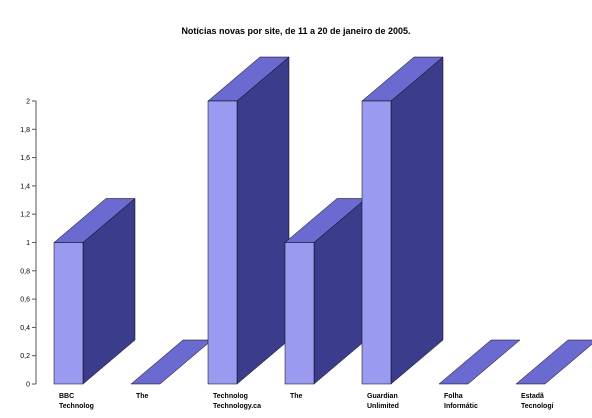 The width and height of the screenshot is (592, 418). What do you see at coordinates (28, 385) in the screenshot?
I see `y-tick-label: 0` at bounding box center [28, 385].